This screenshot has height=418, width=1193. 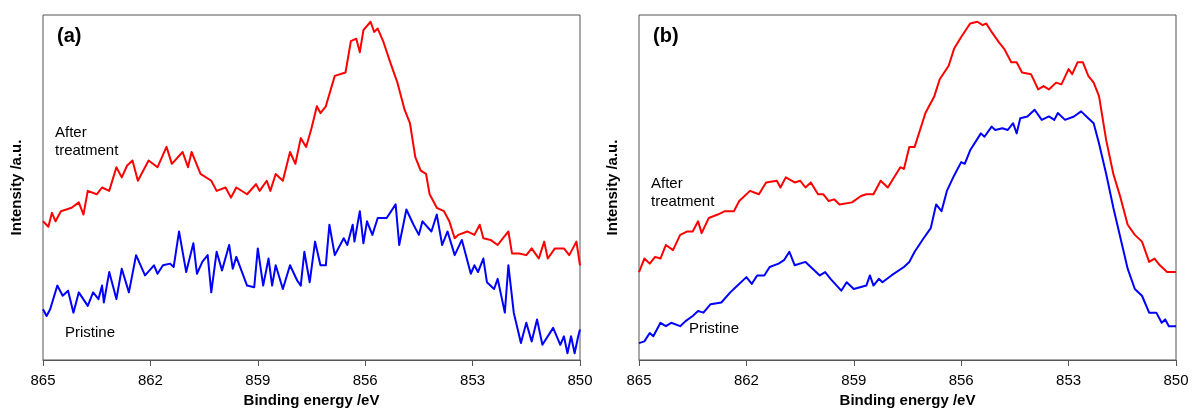 I want to click on chart-title: (b), so click(x=666, y=35).